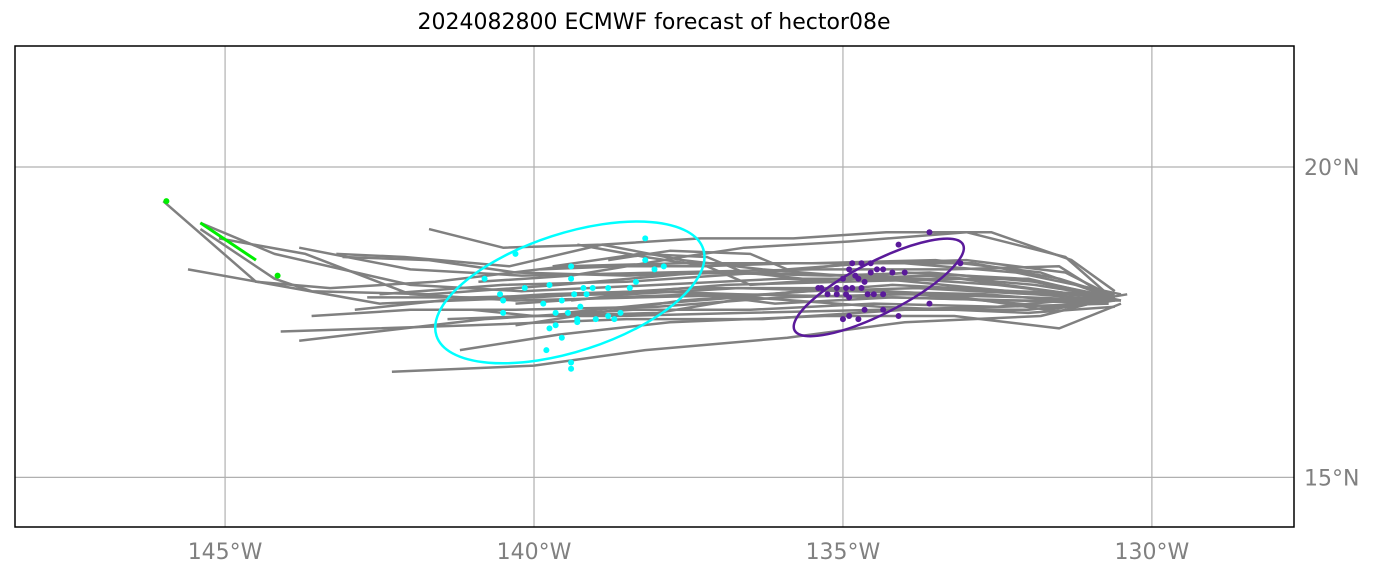 The image size is (1382, 577). Describe the element at coordinates (225, 552) in the screenshot. I see `x-tick-label: 145°W` at that location.